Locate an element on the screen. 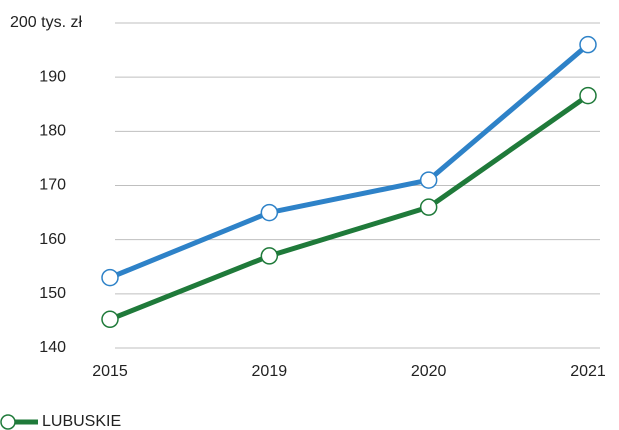  y-tick-label: 140 is located at coordinates (52, 347).